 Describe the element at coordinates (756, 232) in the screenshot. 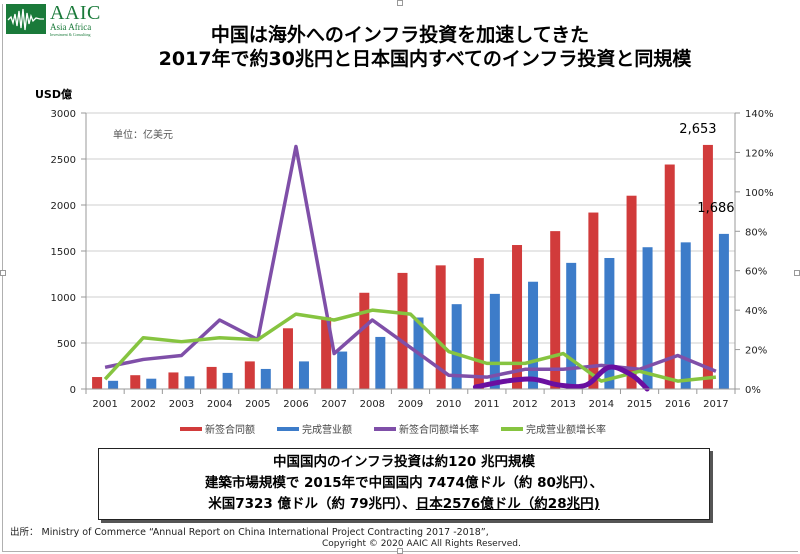

I see `y2-tick-label: 80%` at that location.